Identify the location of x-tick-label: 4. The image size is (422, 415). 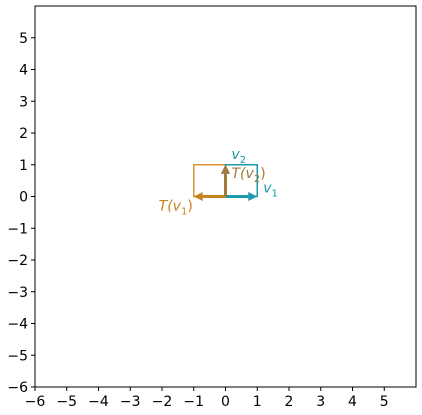
(352, 402).